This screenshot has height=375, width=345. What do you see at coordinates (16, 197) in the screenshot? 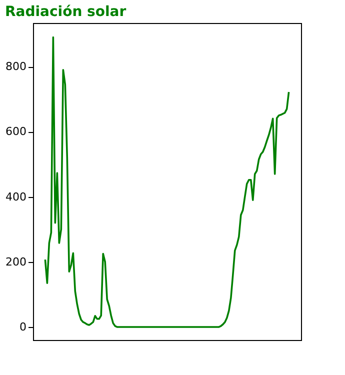
I see `y-tick-label: 400` at bounding box center [16, 197].